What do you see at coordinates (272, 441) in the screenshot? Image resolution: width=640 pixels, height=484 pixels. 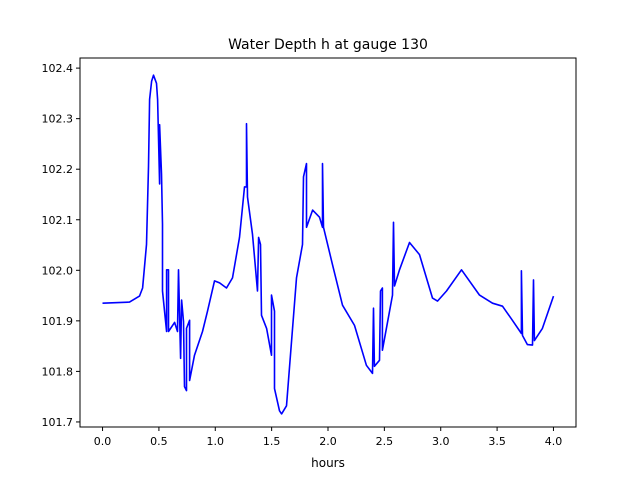 I see `x-tick-label: 1.5` at bounding box center [272, 441].